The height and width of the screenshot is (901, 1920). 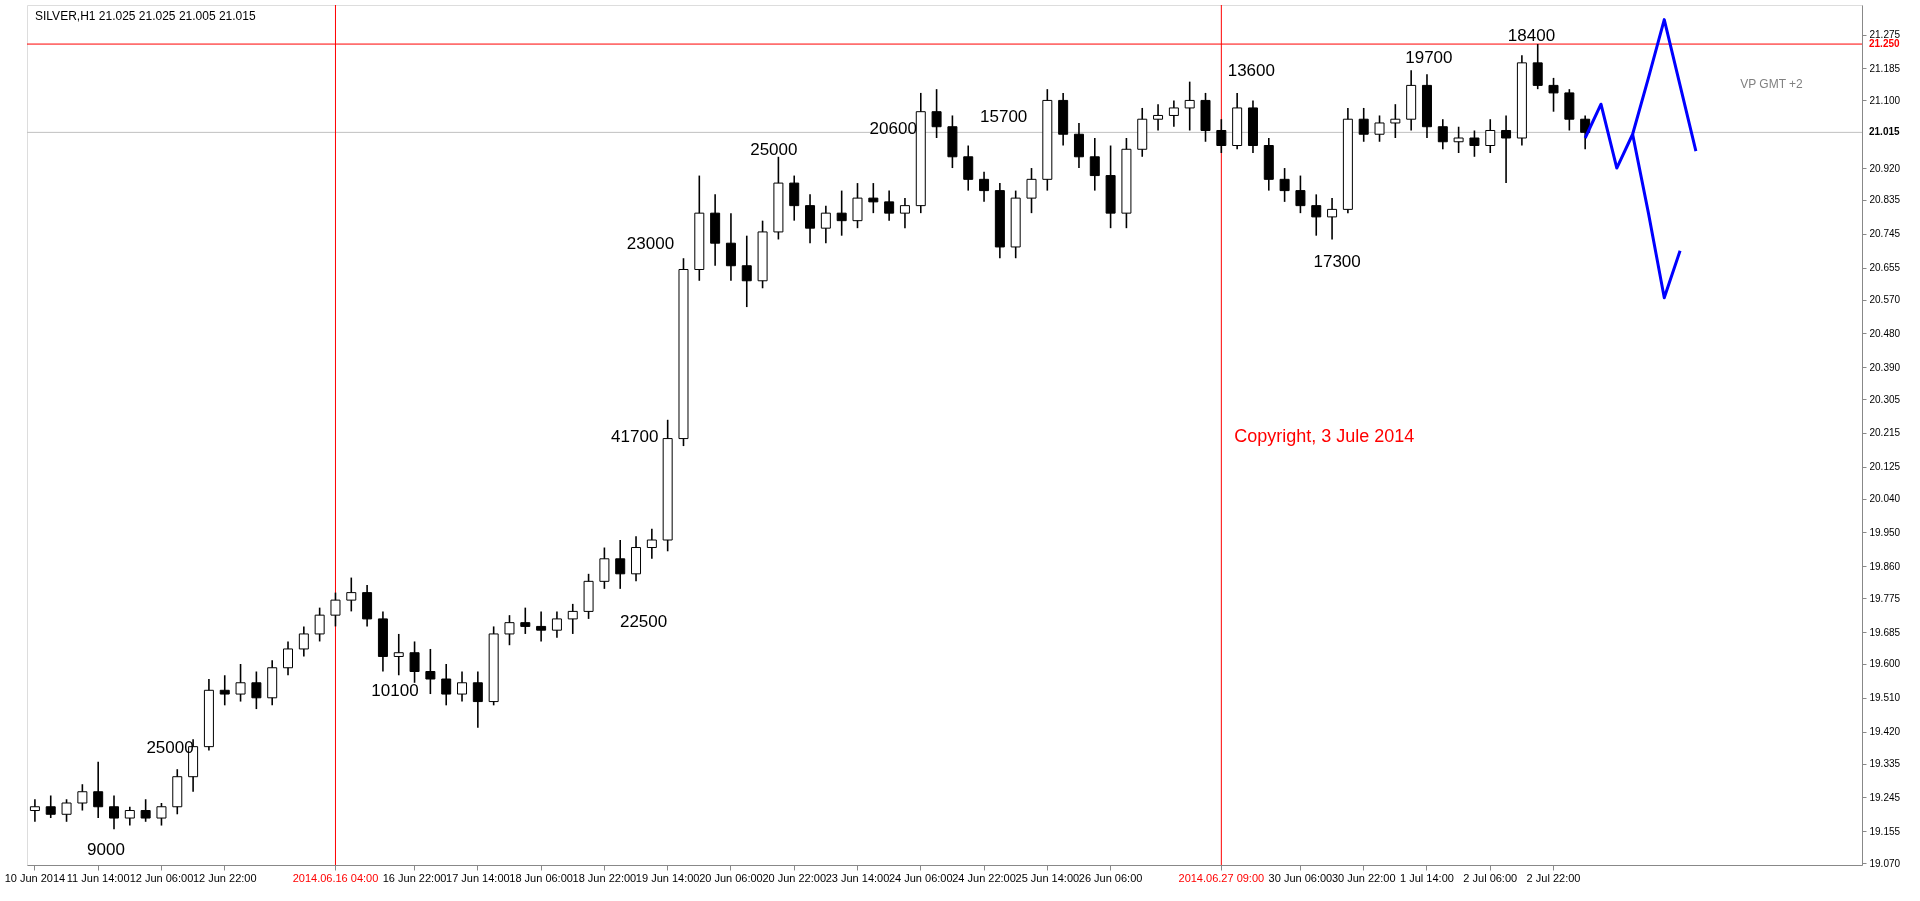 I want to click on x-tick-label: 23 Jun 14:00, so click(x=857, y=877).